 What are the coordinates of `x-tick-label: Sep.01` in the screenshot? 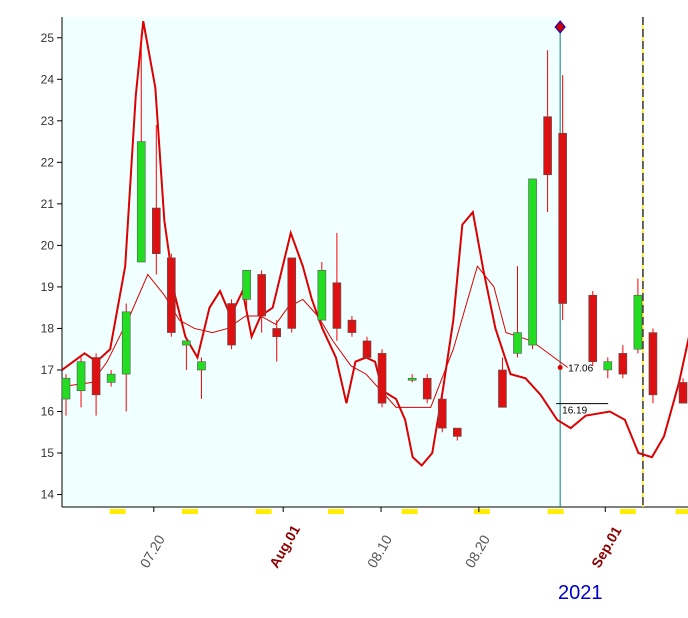 It's located at (606, 546).